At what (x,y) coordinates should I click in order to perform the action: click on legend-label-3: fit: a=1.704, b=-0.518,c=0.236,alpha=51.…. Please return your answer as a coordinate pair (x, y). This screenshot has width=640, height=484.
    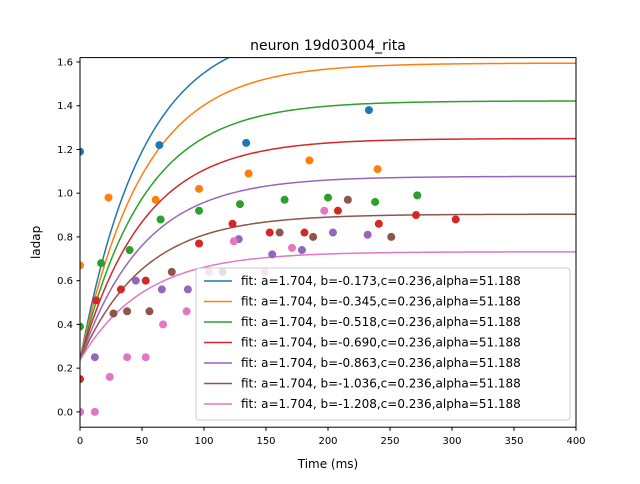
    Looking at the image, I should click on (381, 322).